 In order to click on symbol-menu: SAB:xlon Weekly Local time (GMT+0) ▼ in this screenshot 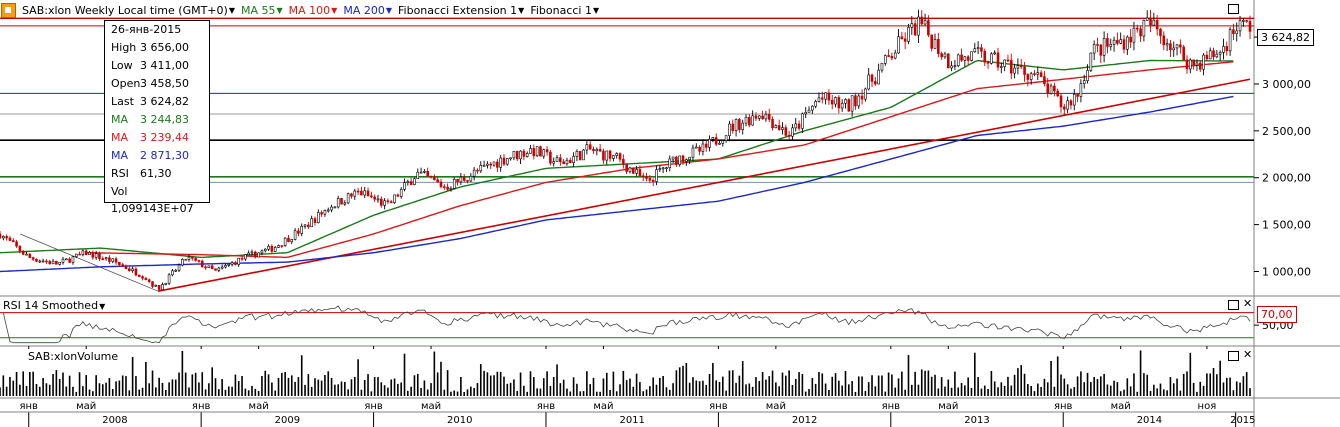, I will do `click(128, 10)`.